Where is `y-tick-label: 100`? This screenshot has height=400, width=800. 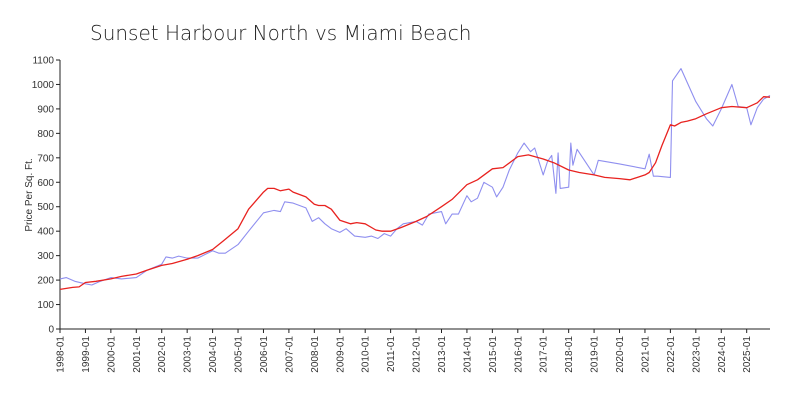 y-tick-label: 100 is located at coordinates (45, 305).